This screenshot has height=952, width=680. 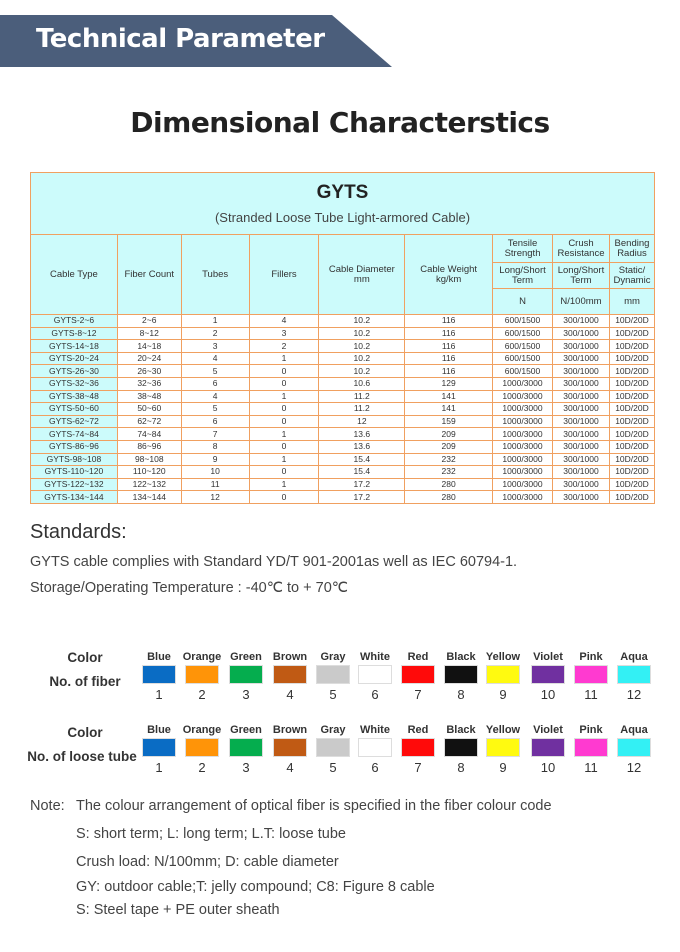 I want to click on fiber-color-label: Color, so click(x=85, y=657).